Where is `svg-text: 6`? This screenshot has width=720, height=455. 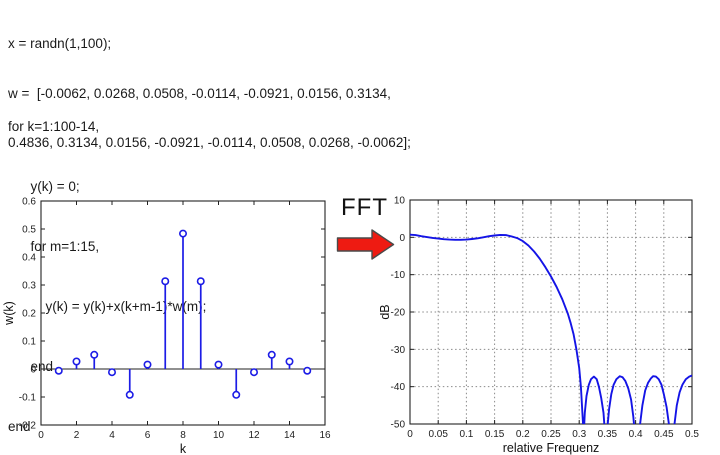 svg-text: 6 is located at coordinates (148, 435).